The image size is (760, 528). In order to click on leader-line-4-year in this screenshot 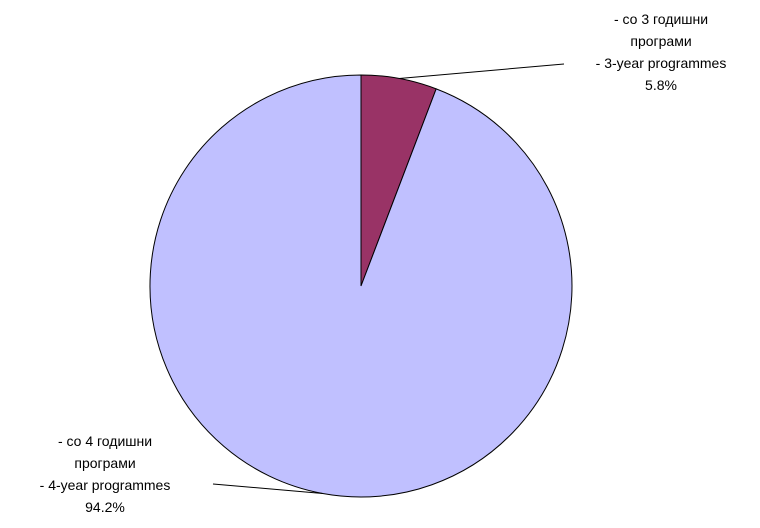, I will do `click(267, 489)`.